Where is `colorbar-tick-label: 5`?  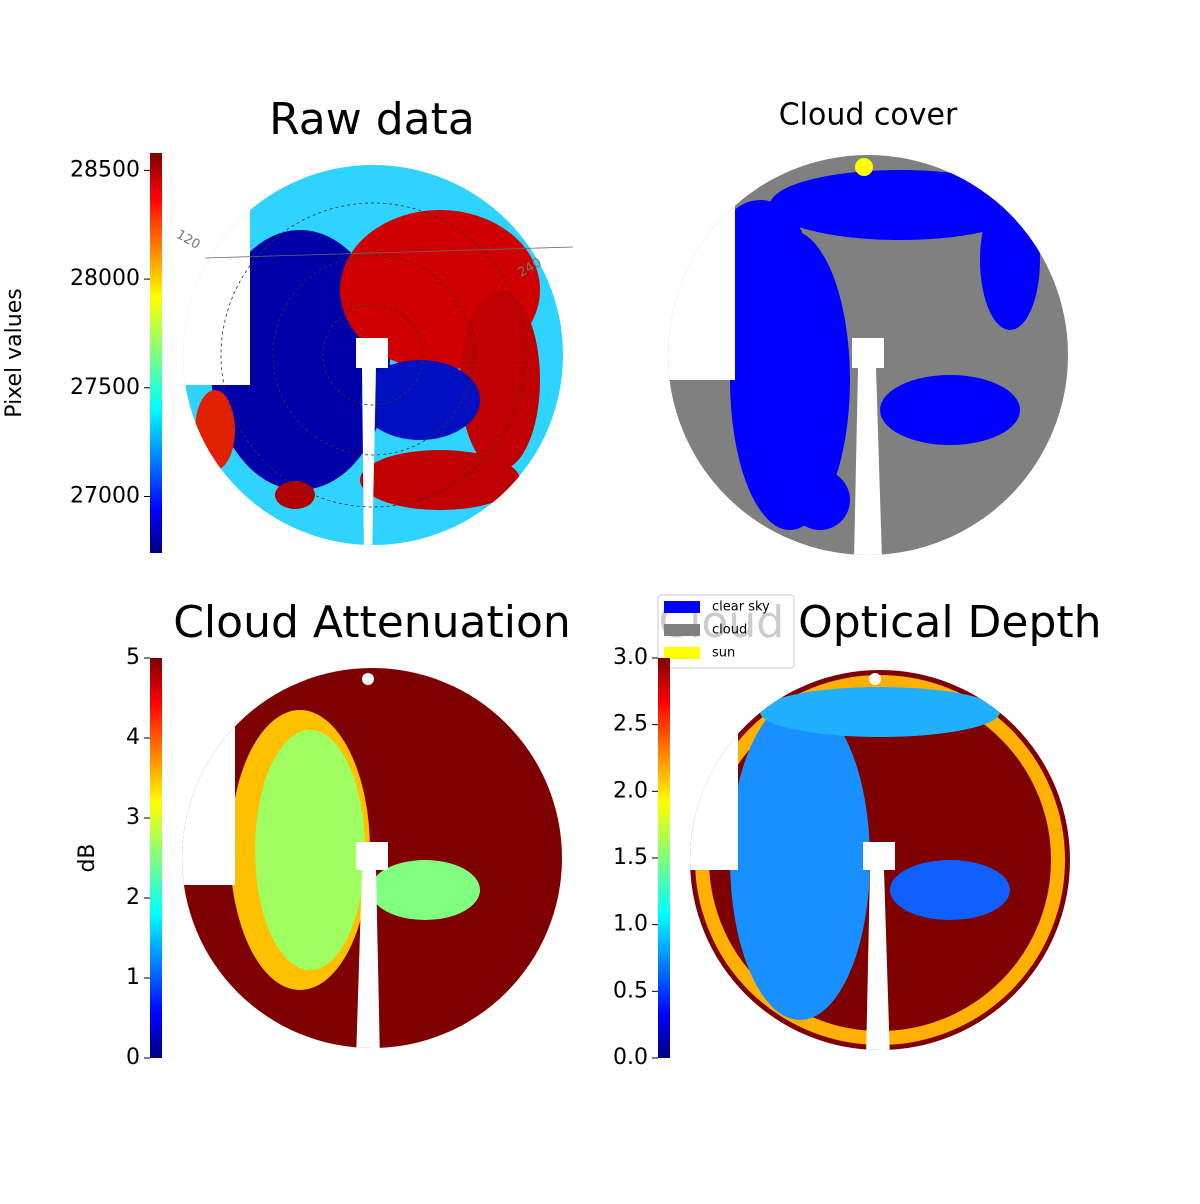 colorbar-tick-label: 5 is located at coordinates (133, 657).